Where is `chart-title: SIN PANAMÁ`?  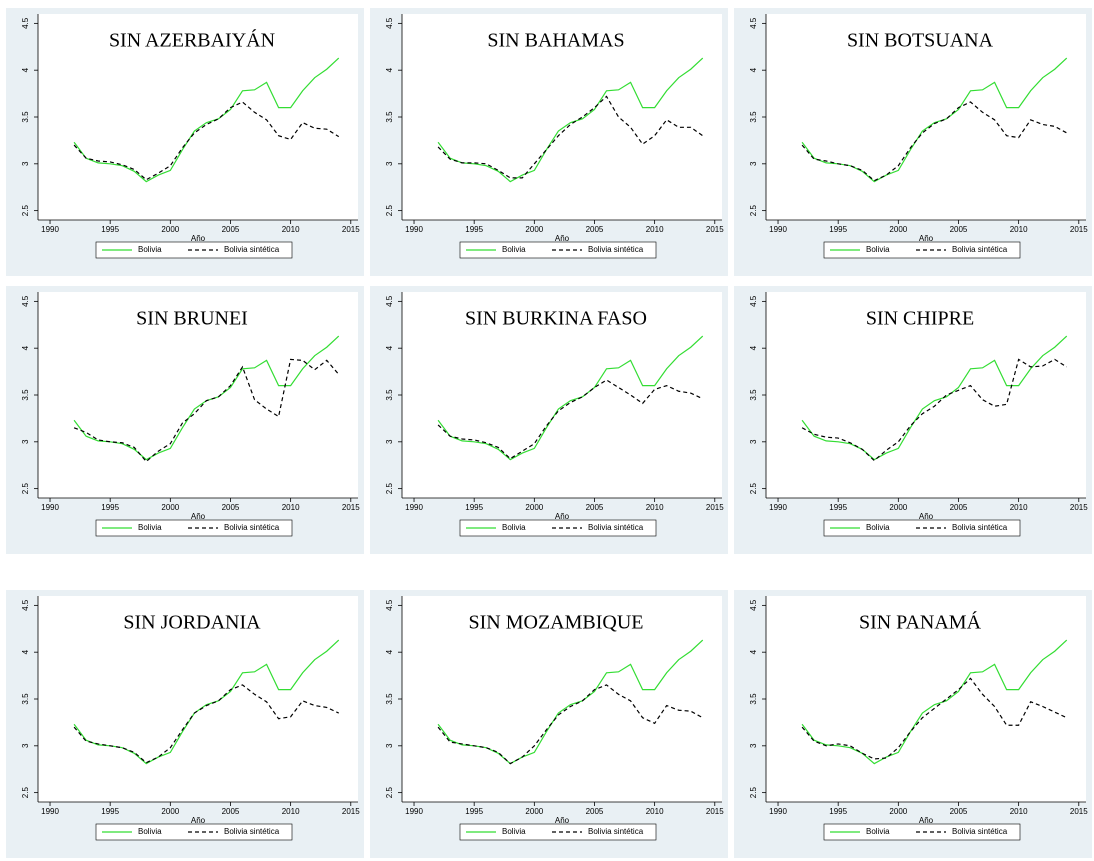 chart-title: SIN PANAMÁ is located at coordinates (920, 622).